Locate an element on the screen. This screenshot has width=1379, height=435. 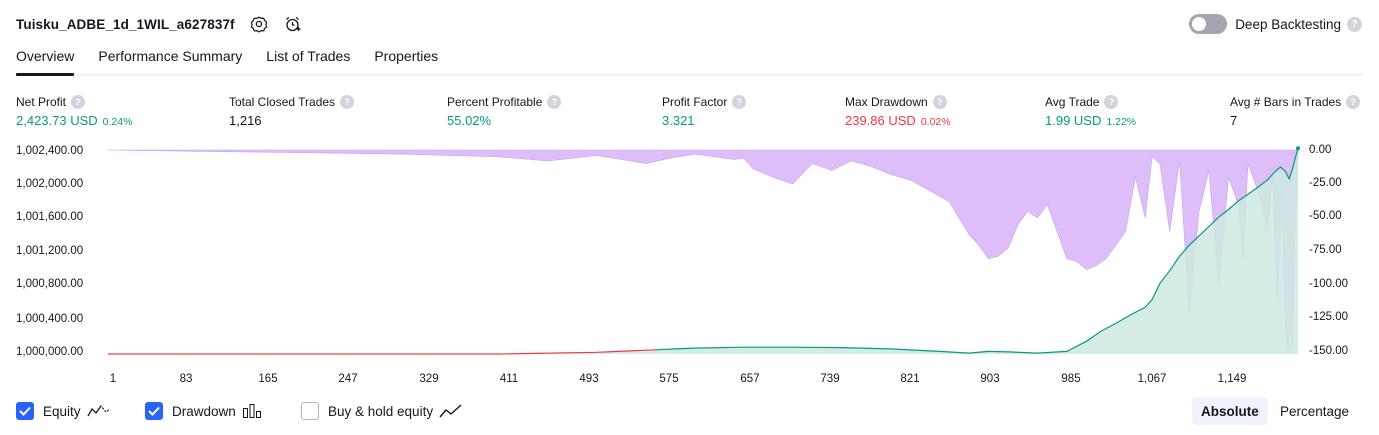
y-right-tick: -75.00 is located at coordinates (1325, 250).